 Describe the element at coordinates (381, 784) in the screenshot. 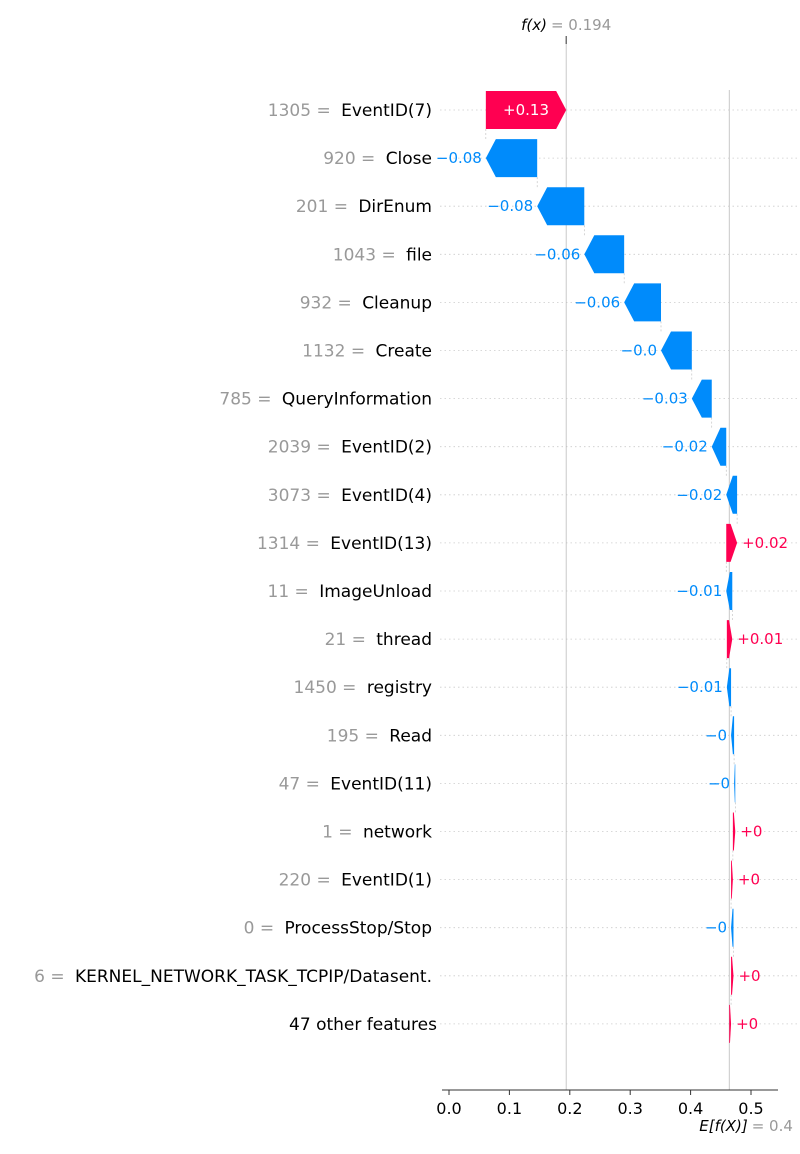

I see `feature-name: EventID(11)` at that location.